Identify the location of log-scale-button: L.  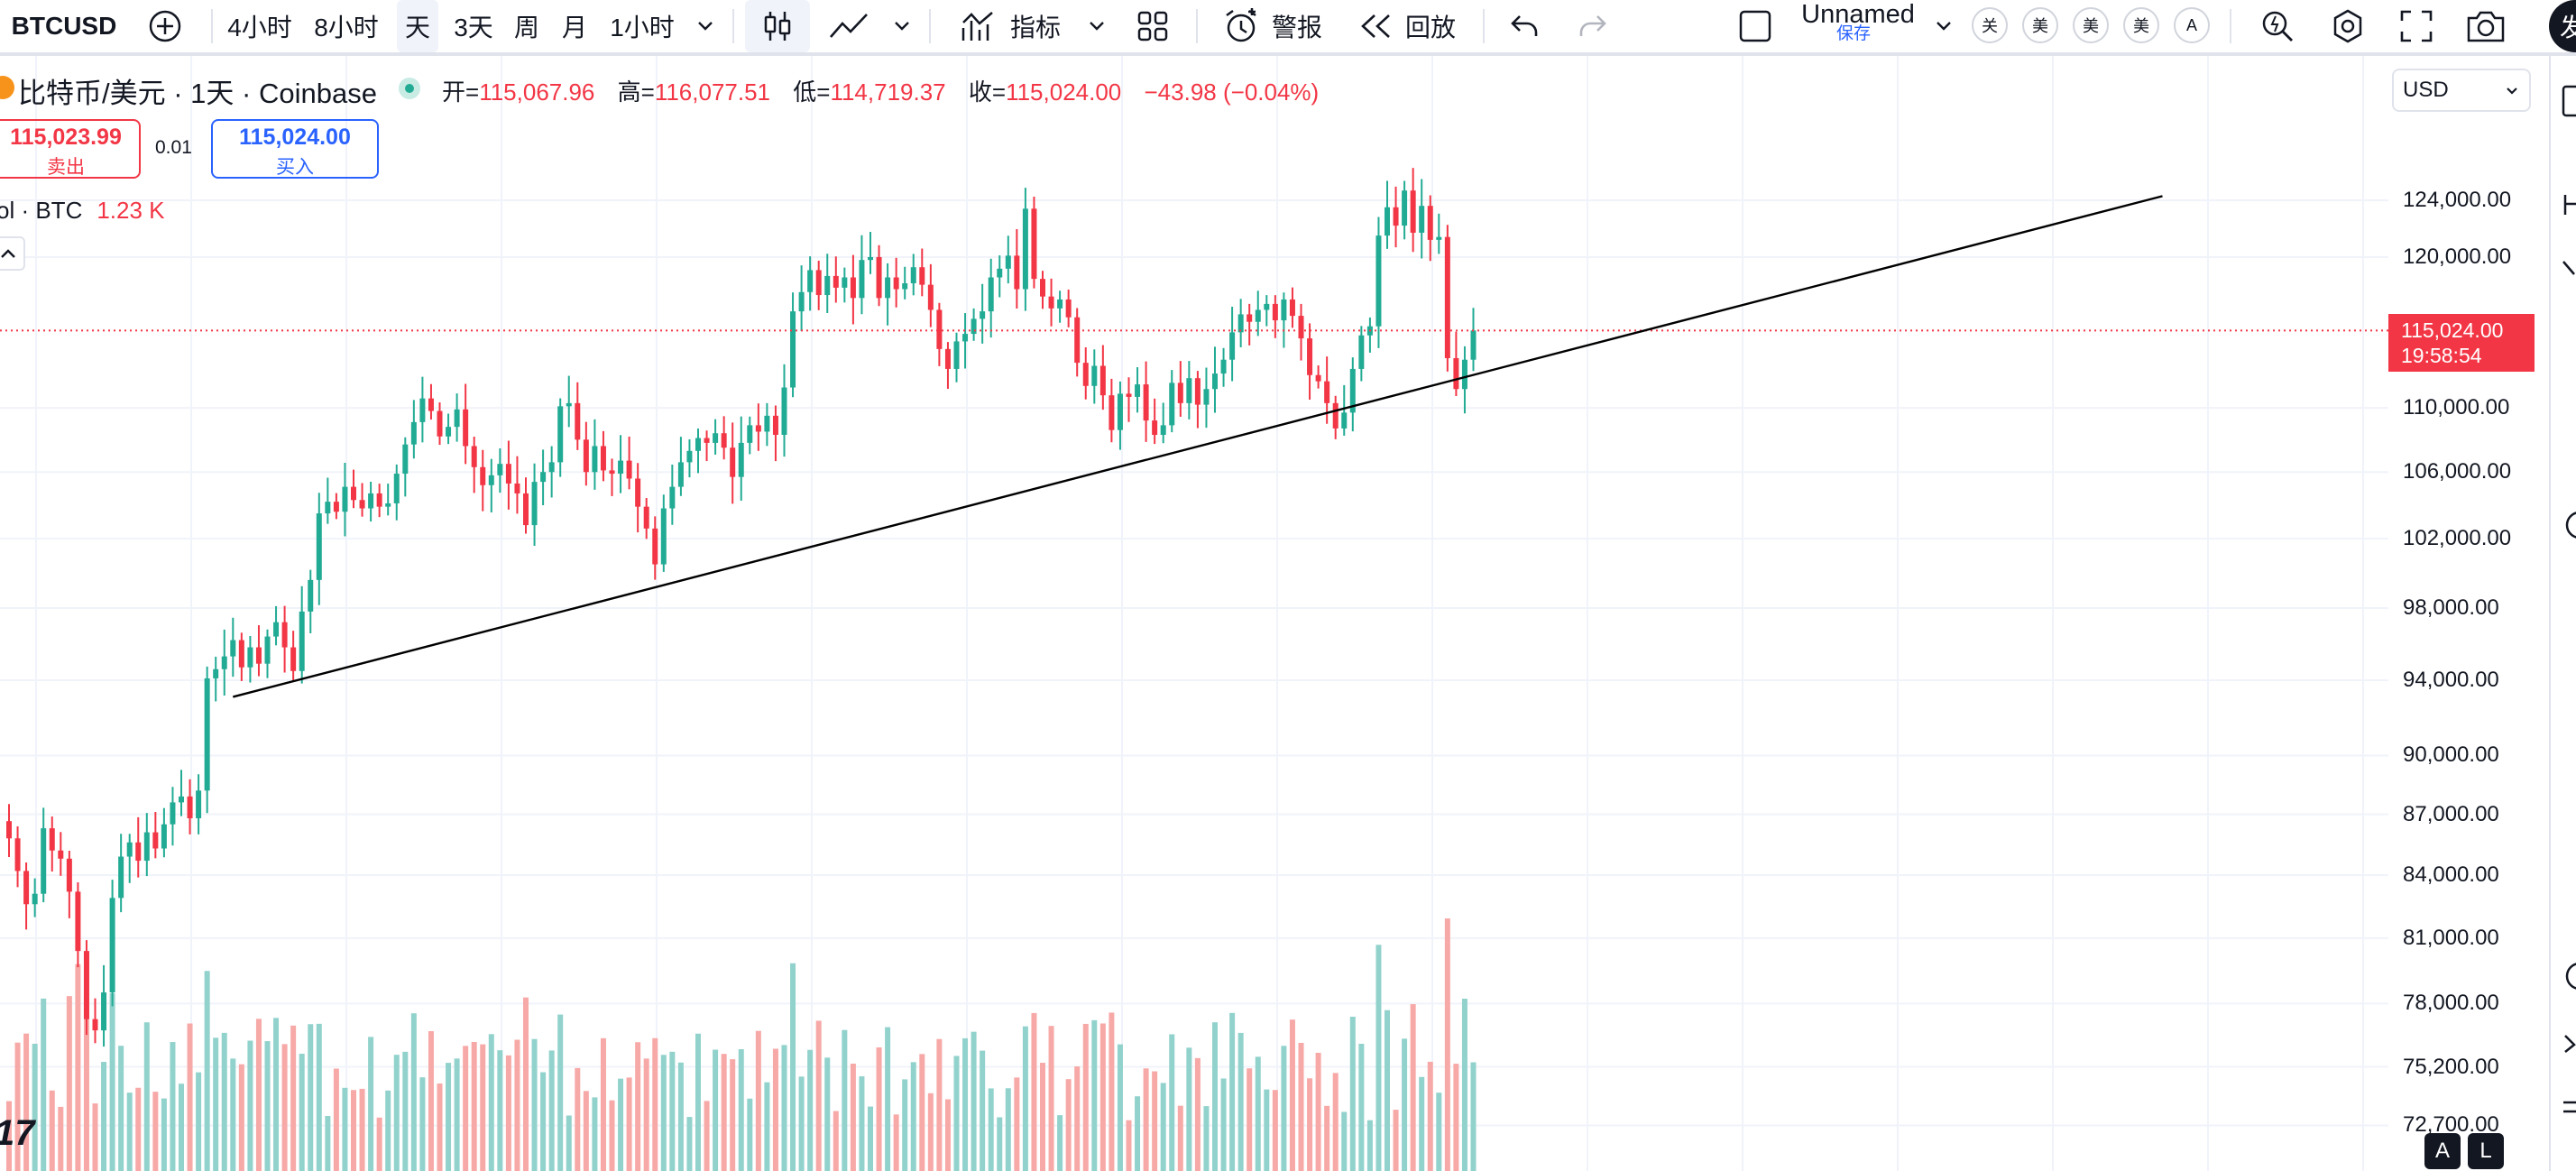
(2486, 1151).